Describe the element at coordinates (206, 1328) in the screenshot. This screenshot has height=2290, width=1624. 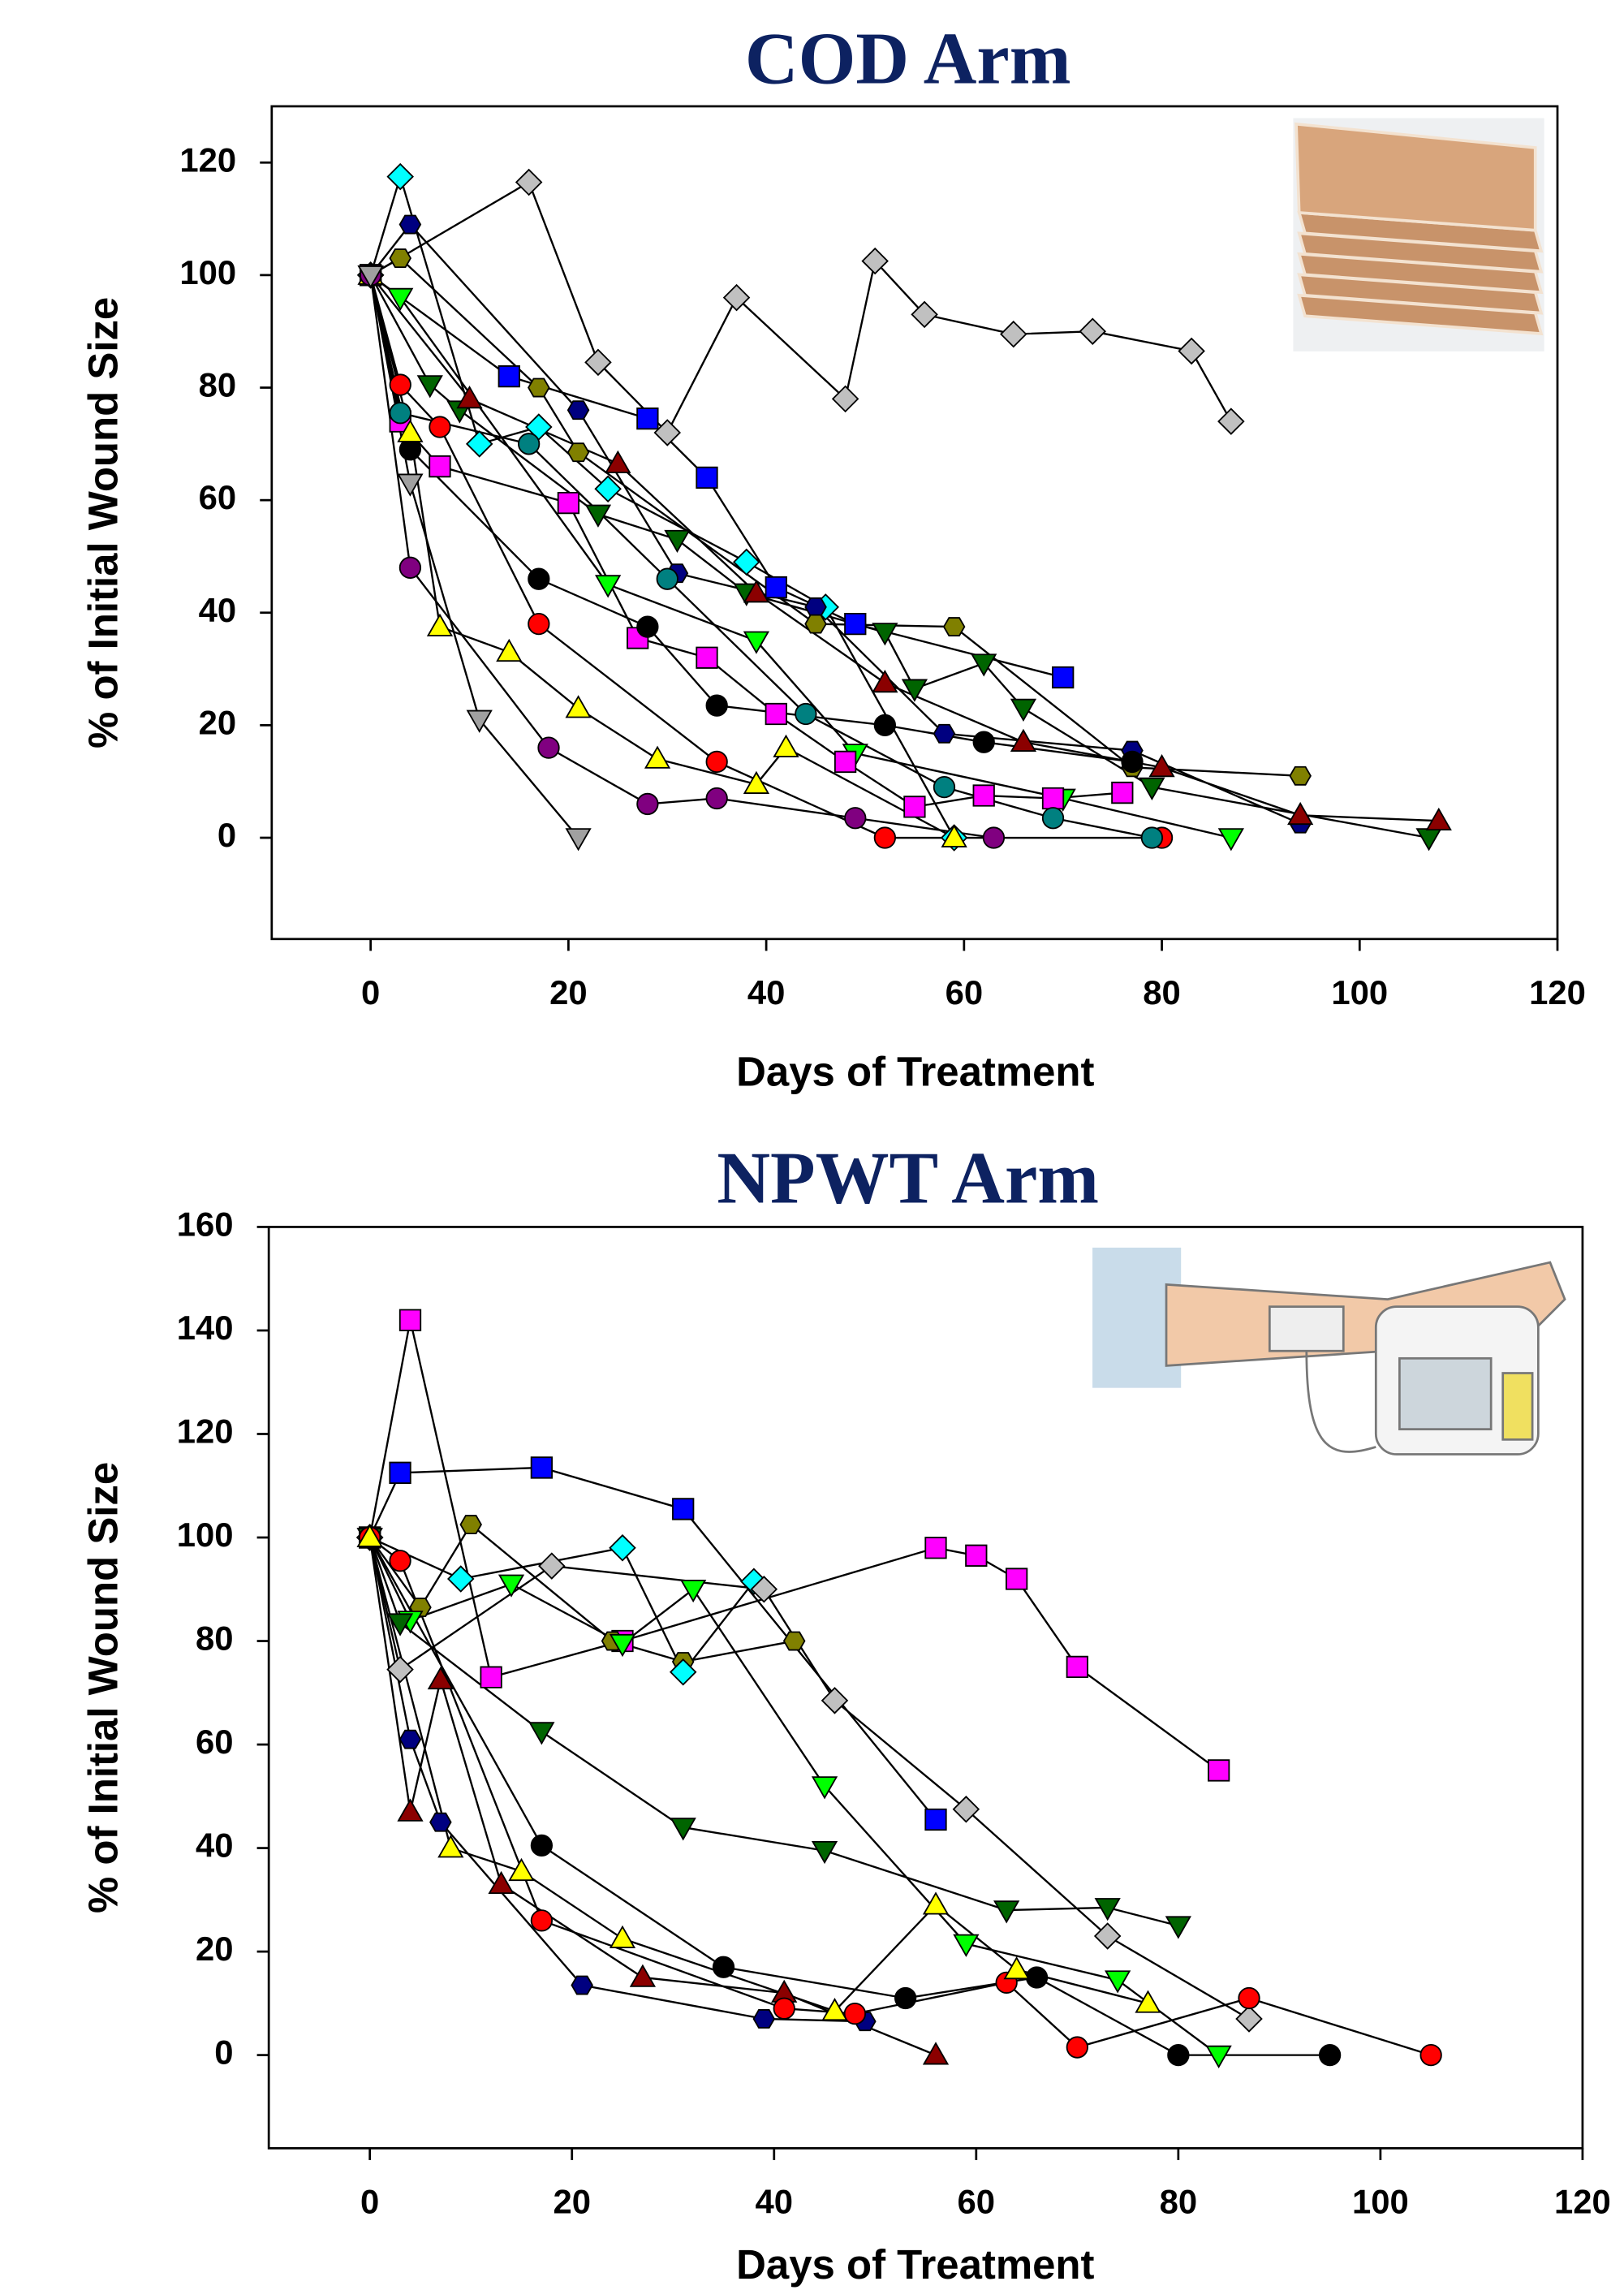
I see `y-tick-label: 140` at that location.